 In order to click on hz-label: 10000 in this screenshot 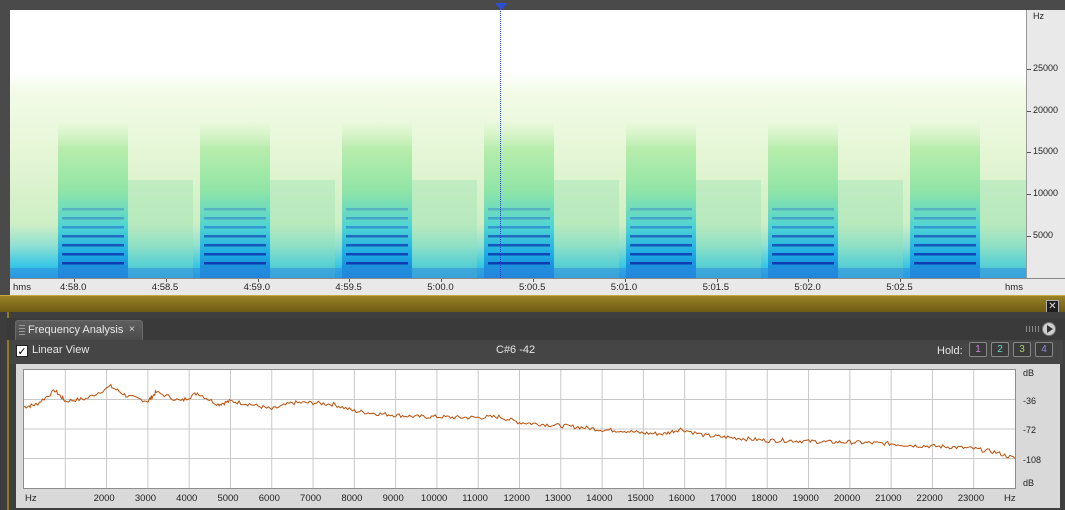, I will do `click(1046, 193)`.